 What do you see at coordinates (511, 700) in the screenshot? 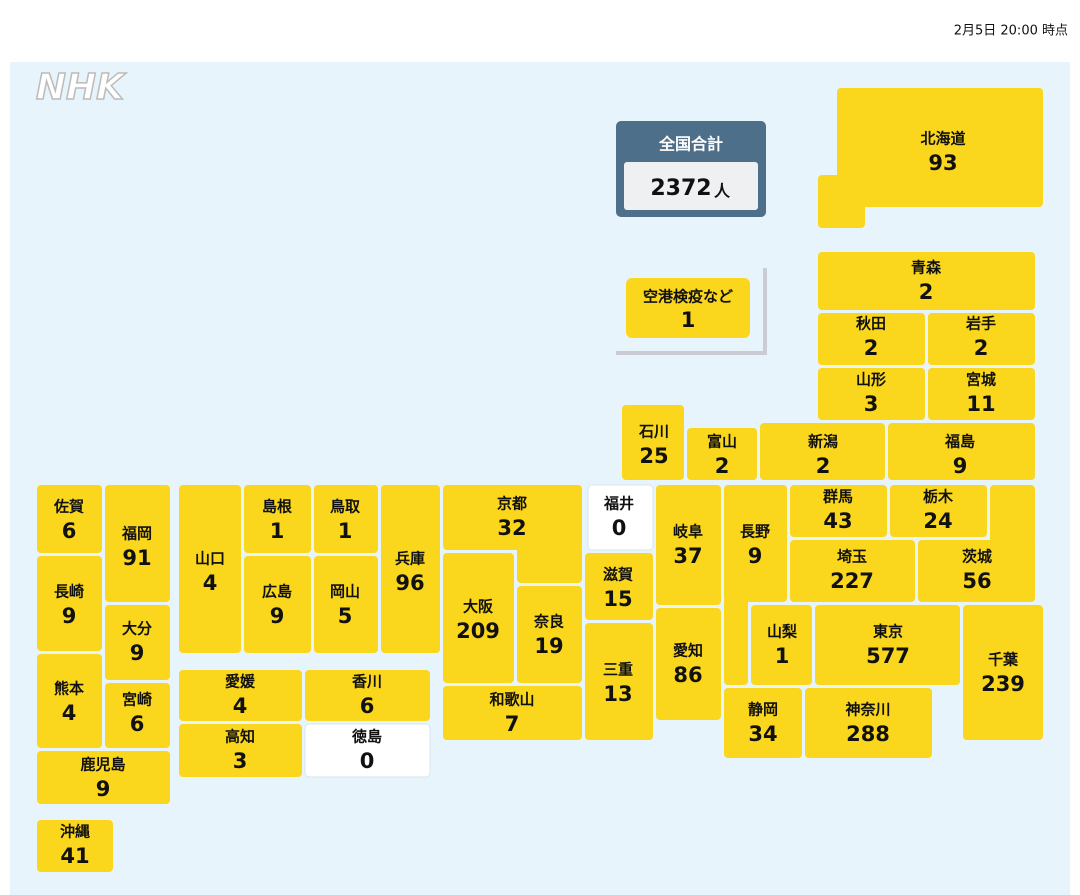
I see `prefecture-name: 和歌山` at bounding box center [511, 700].